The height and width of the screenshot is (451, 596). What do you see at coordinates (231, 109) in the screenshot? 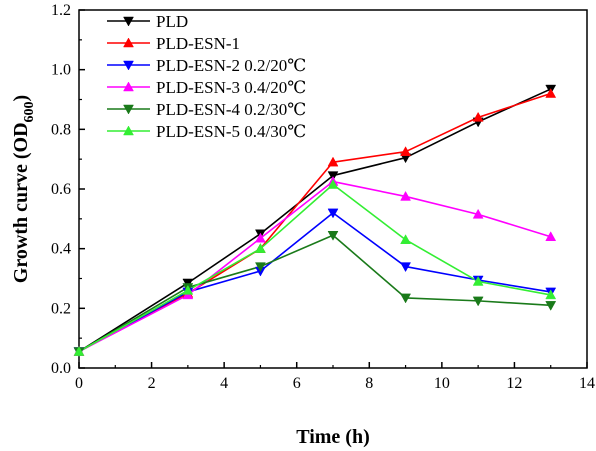
I see `legend-label: PLD-ESN-4 0.2/30℃` at bounding box center [231, 109].